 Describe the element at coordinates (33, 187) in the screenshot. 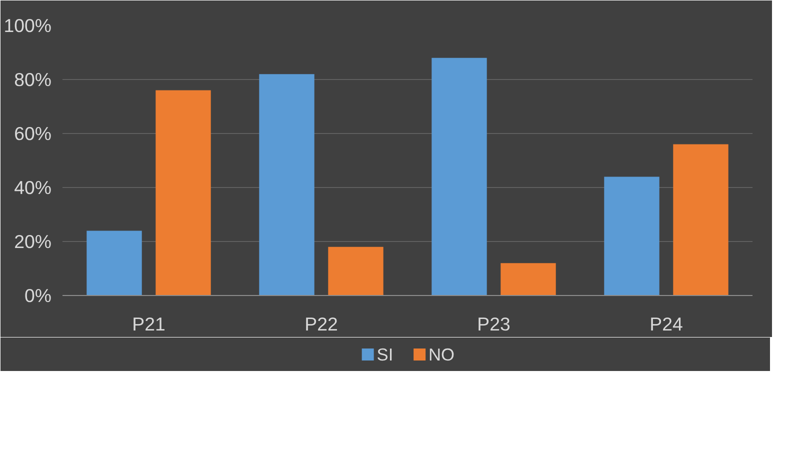

I see `y-tick-label: 40%` at that location.